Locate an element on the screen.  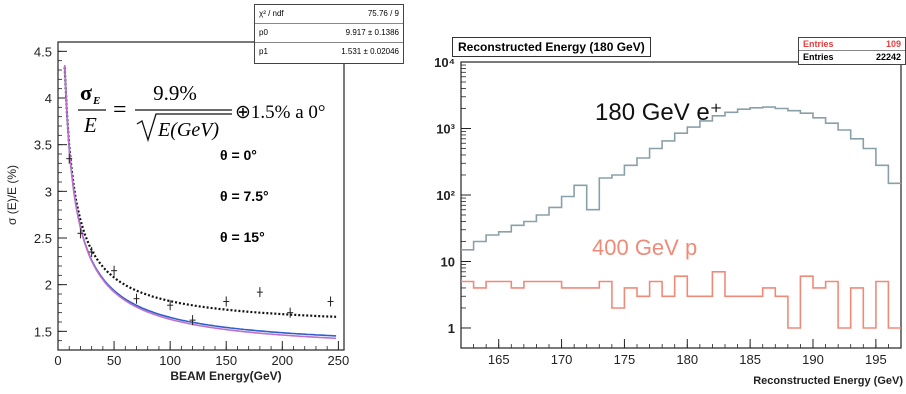
histogram-title: Reconstructed Energy (180 GeV) is located at coordinates (551, 47).